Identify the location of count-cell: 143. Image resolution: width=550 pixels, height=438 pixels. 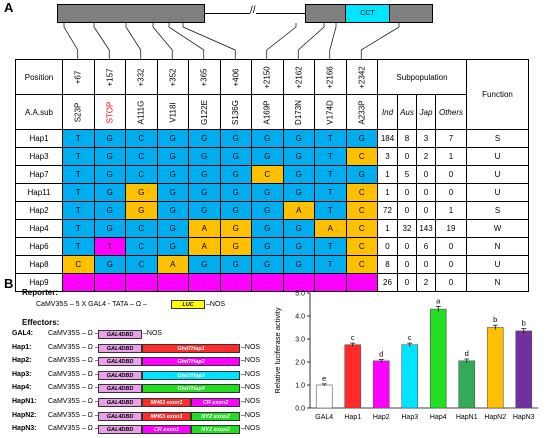
(426, 228).